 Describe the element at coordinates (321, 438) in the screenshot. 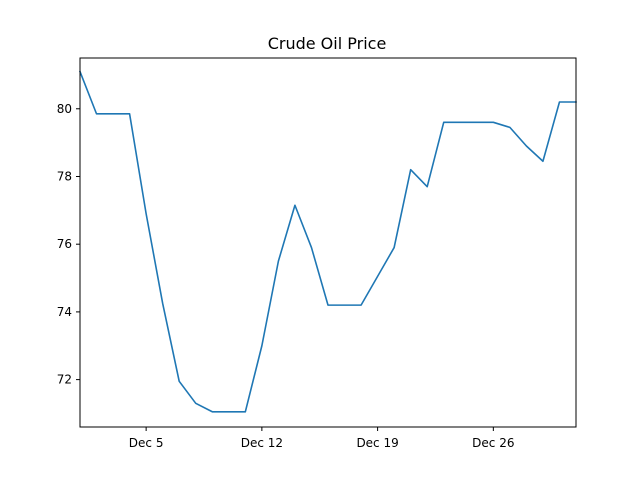

I see `x-axis: Dec 5 Dec 12 Dec 19 Dec 26` at that location.